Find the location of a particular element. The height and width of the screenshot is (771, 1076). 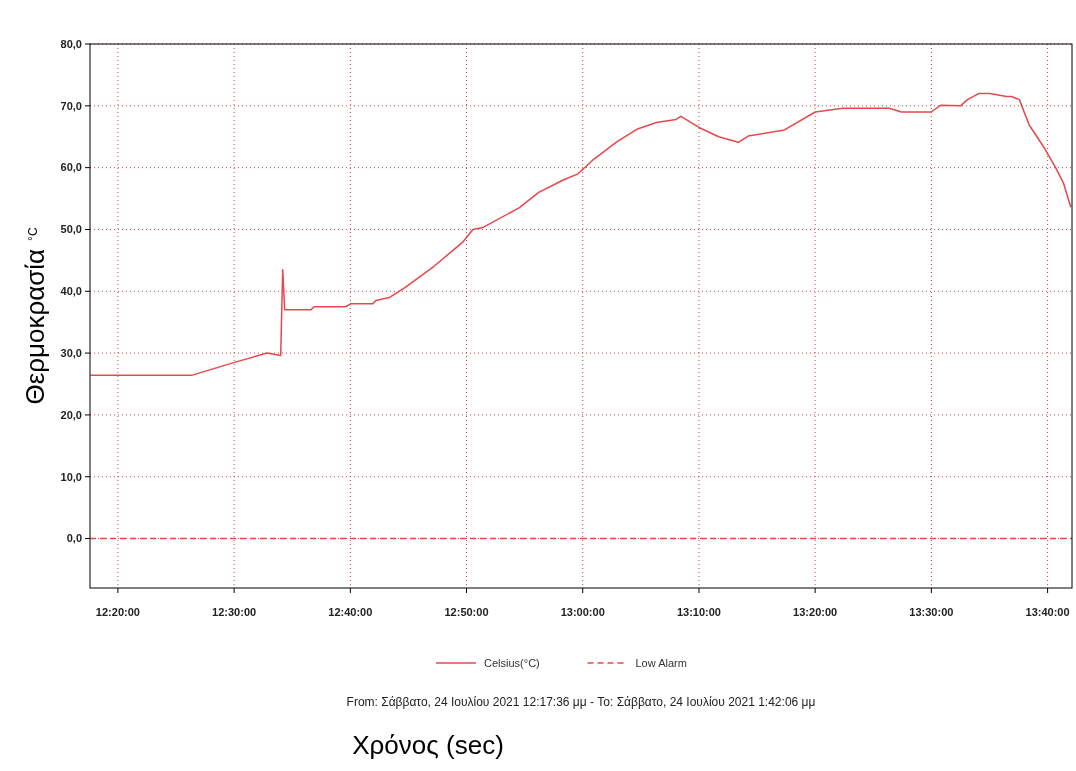

x-tick-label: 12:40:00 is located at coordinates (350, 612).